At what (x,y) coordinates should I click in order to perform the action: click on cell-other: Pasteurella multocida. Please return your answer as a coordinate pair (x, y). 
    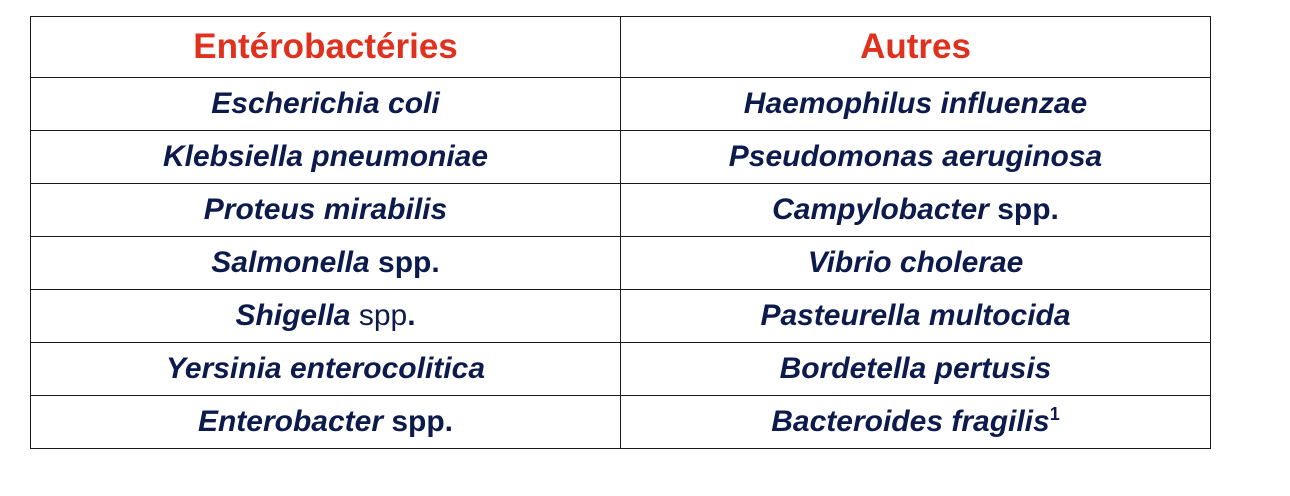
    Looking at the image, I should click on (915, 316).